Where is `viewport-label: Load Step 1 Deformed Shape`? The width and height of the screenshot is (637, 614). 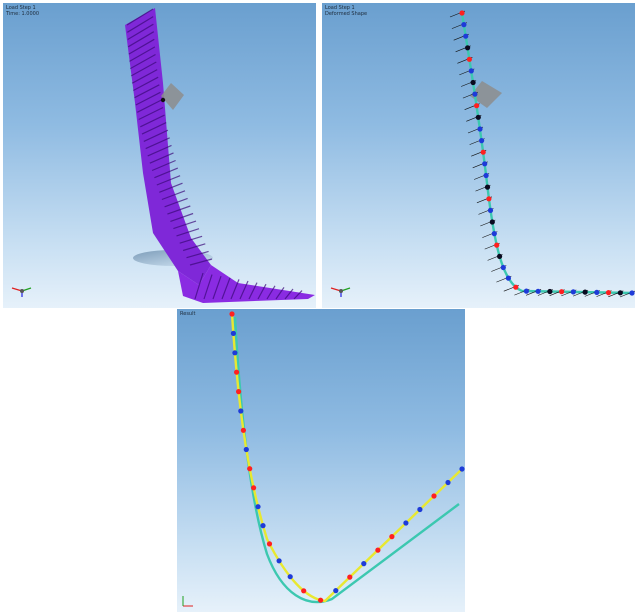
viewport-label: Load Step 1 Deformed Shape is located at coordinates (346, 11).